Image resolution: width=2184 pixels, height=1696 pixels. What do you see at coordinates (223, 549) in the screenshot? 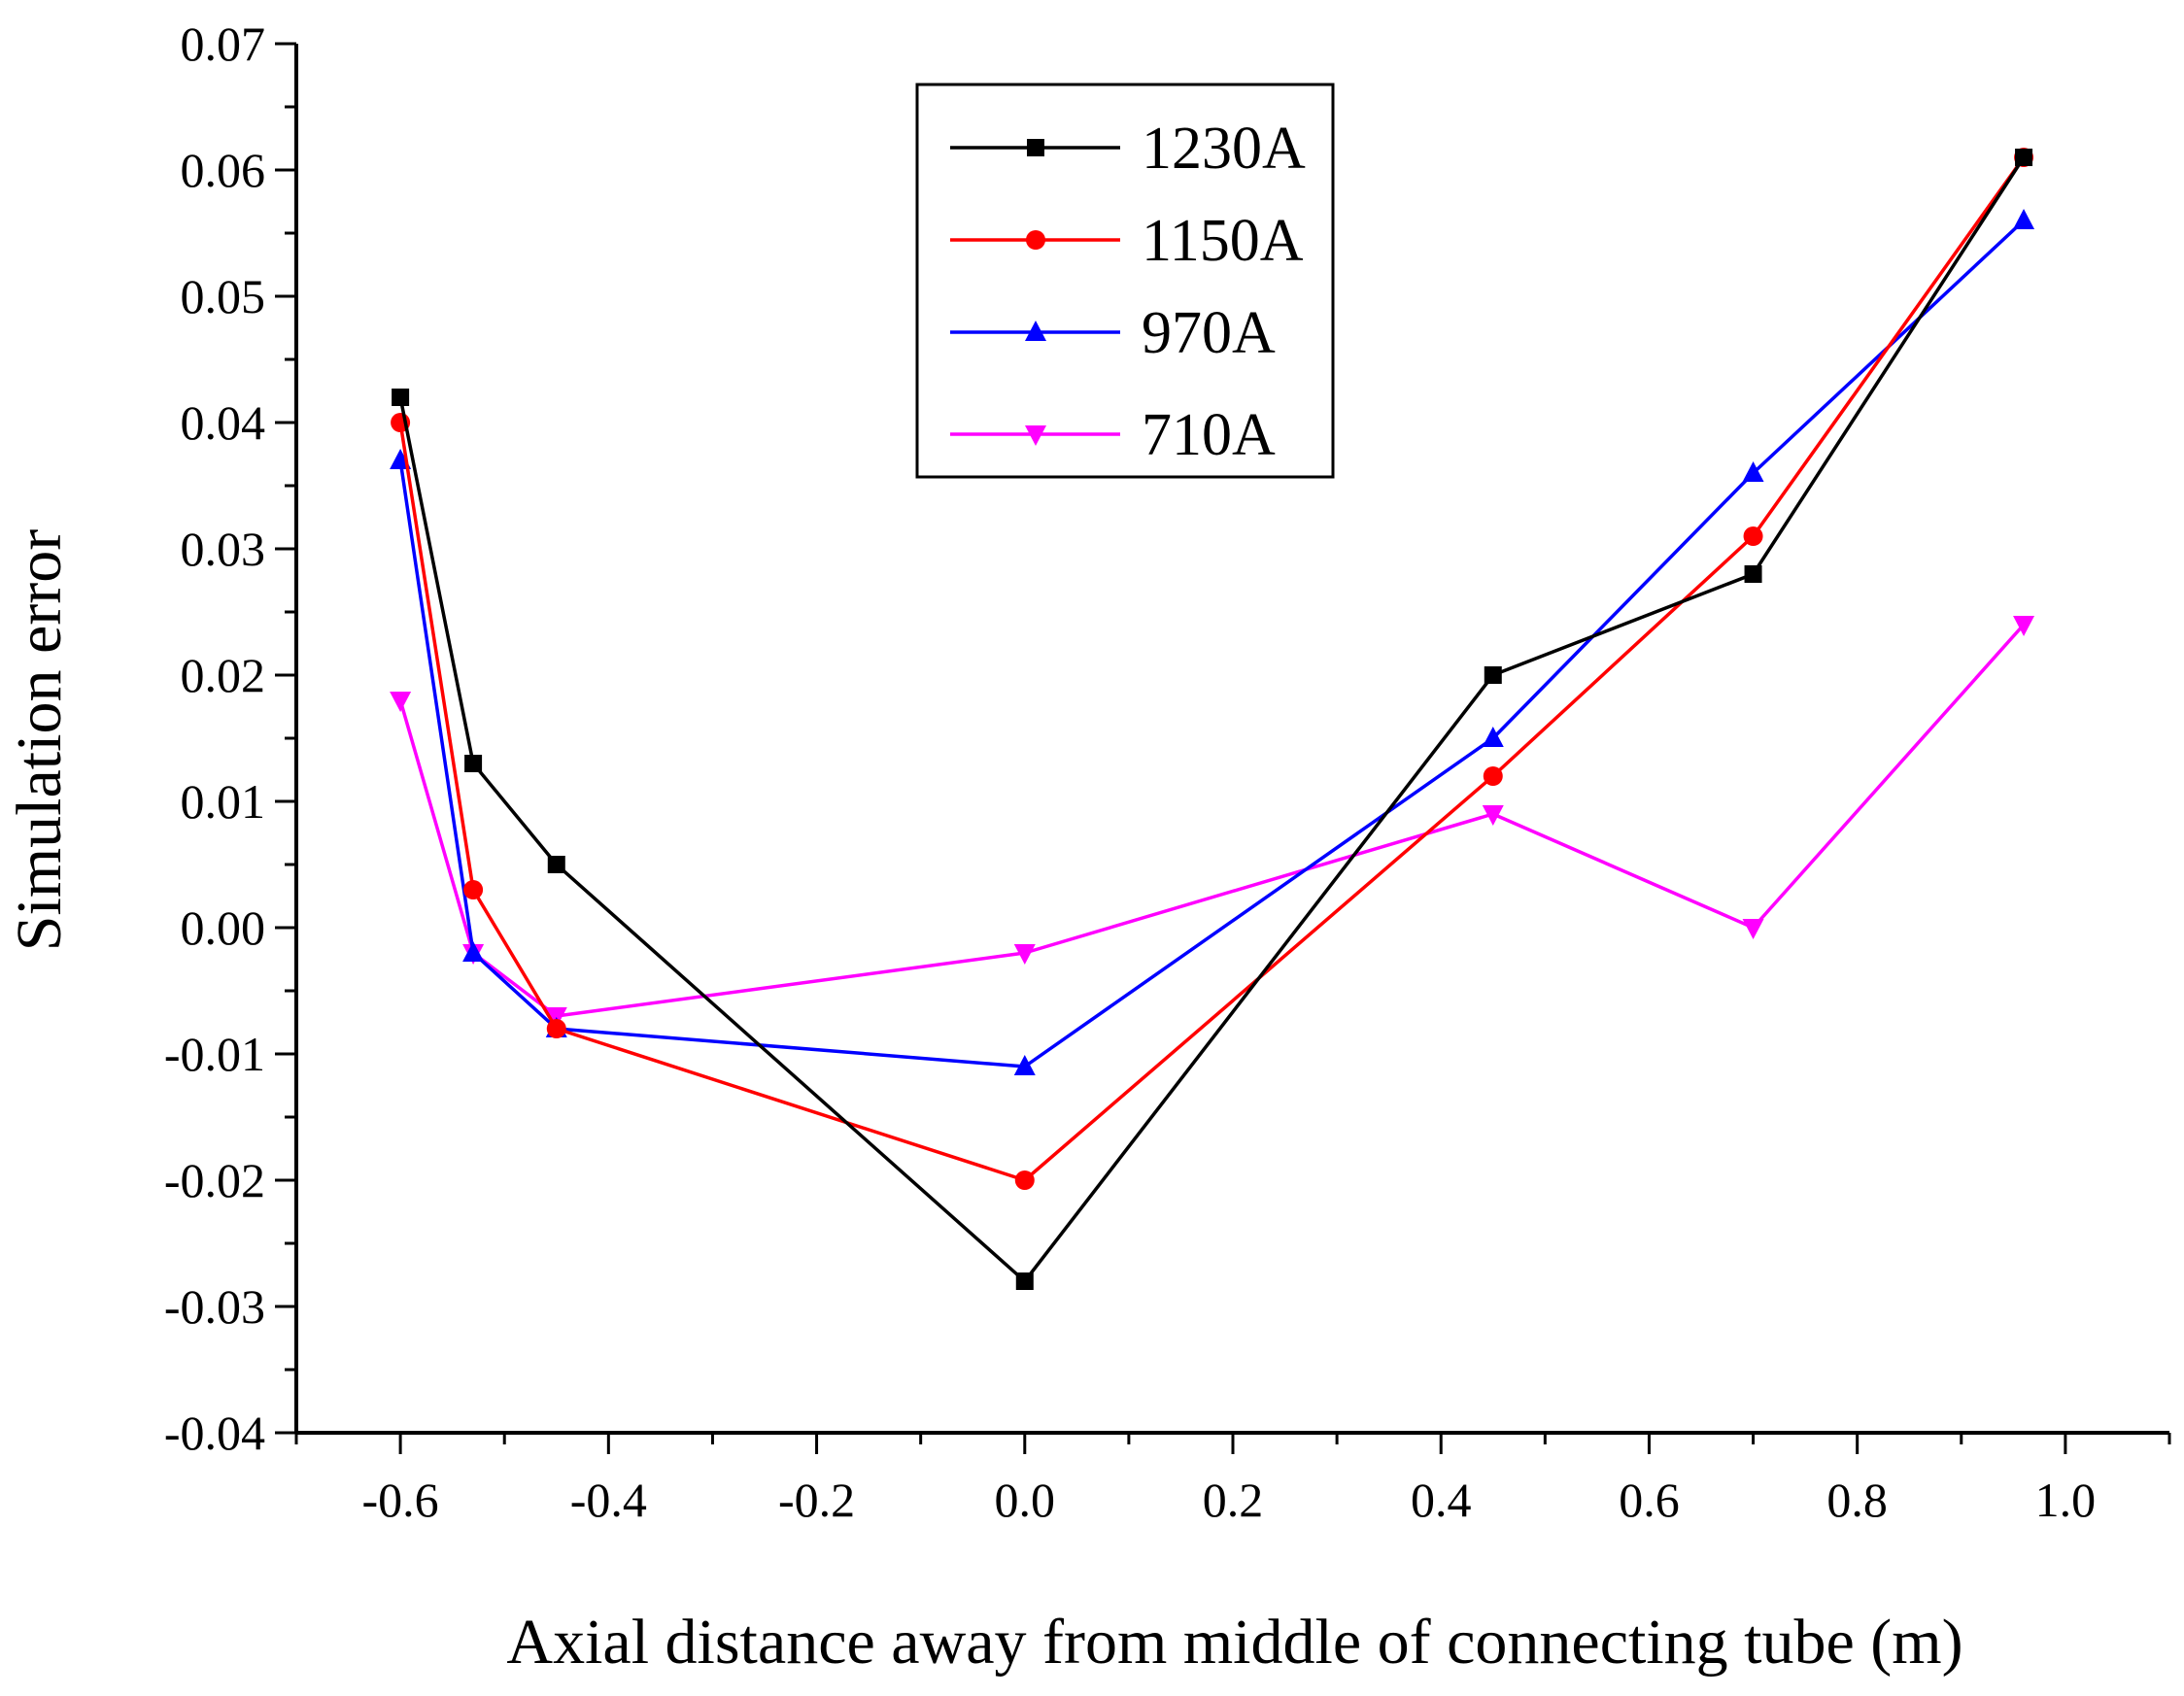
I see `y-tick-label: 0.03` at bounding box center [223, 549].